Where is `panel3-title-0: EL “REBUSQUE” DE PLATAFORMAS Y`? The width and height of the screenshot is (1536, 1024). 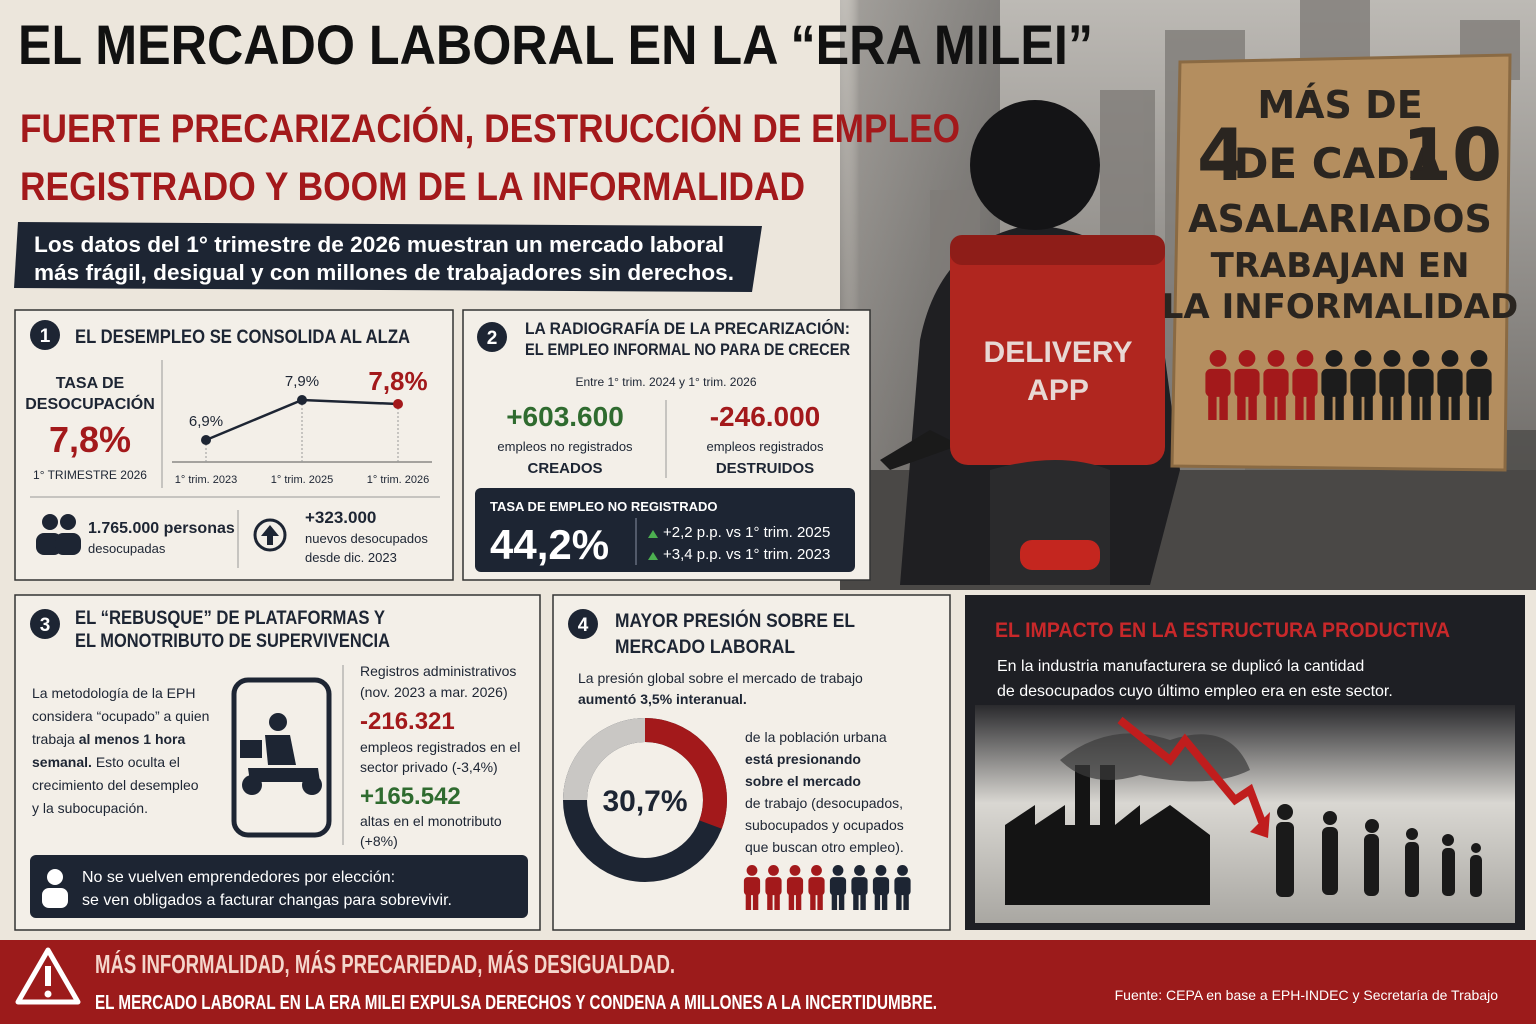 panel3-title-0: EL “REBUSQUE” DE PLATAFORMAS Y is located at coordinates (230, 618).